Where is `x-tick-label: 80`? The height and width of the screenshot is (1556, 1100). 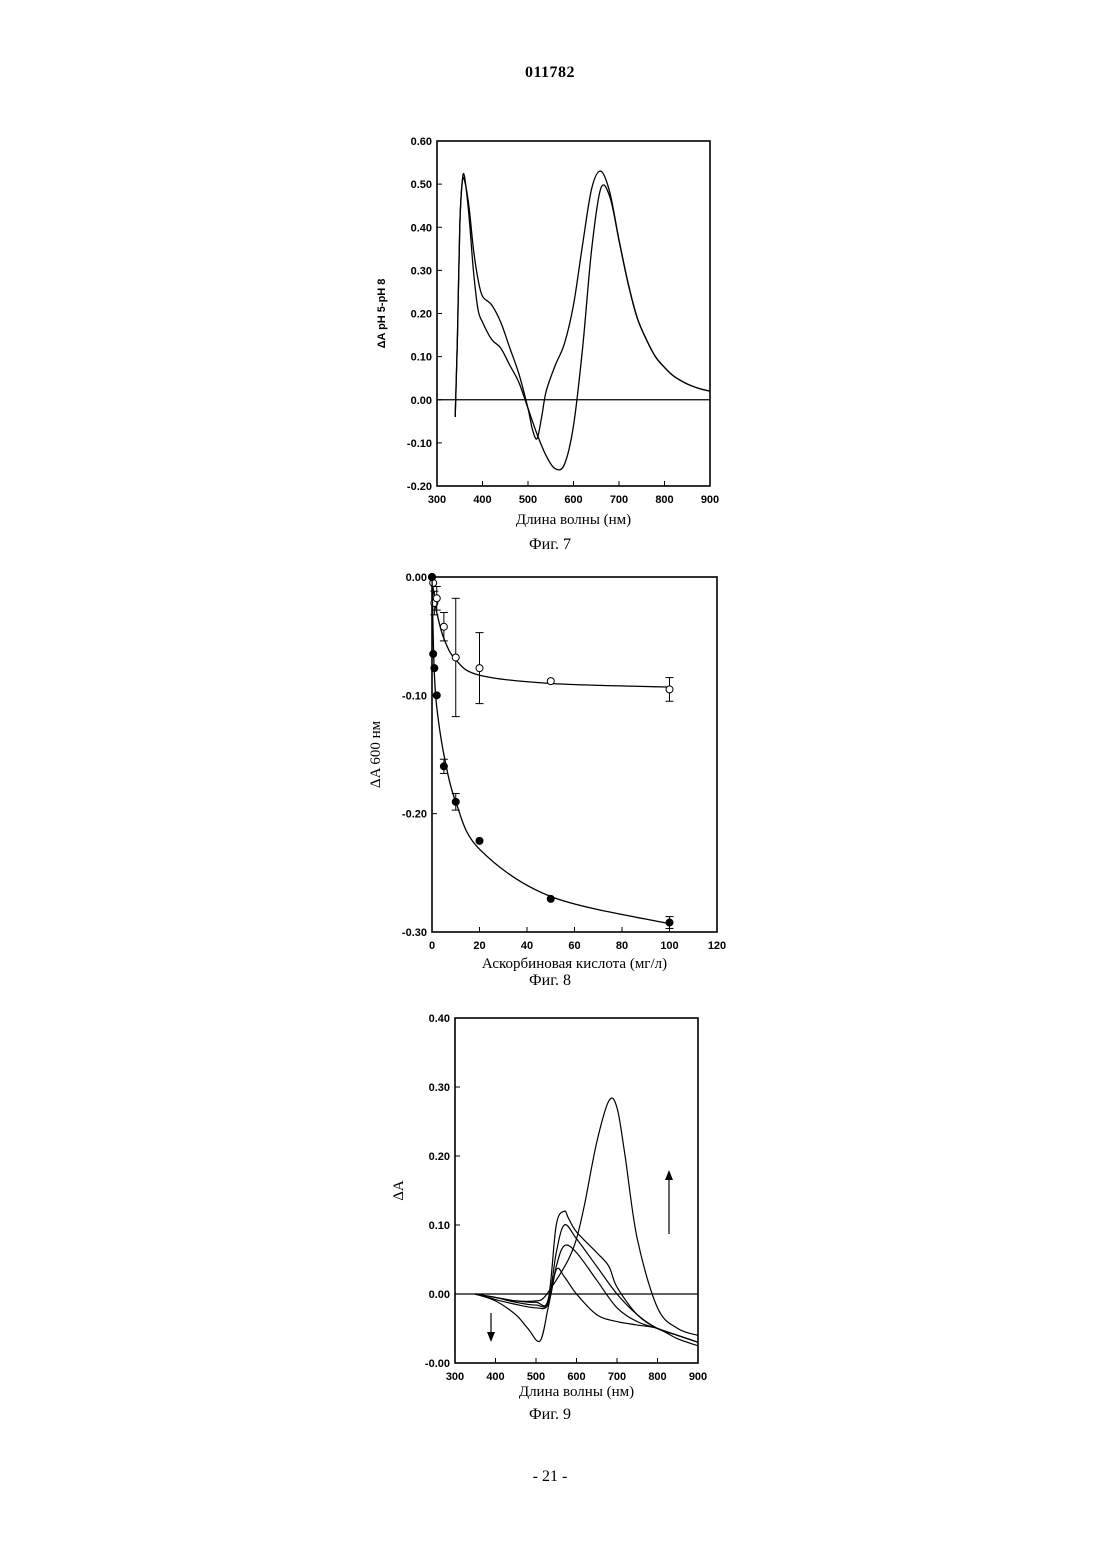 x-tick-label: 80 is located at coordinates (622, 946).